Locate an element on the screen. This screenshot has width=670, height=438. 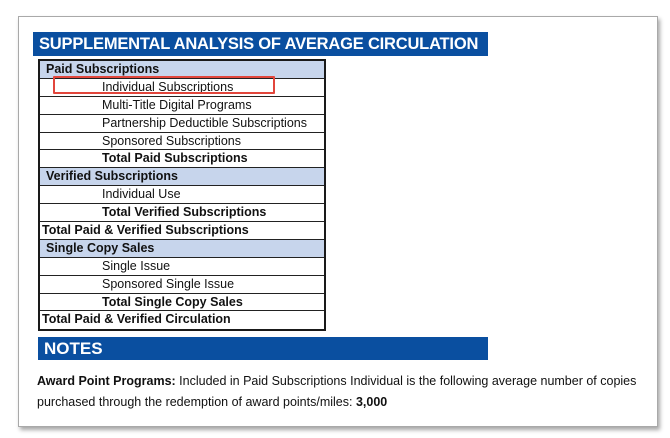
row-multi-title-digital-programs: Multi-Title Digital Programs is located at coordinates (182, 106).